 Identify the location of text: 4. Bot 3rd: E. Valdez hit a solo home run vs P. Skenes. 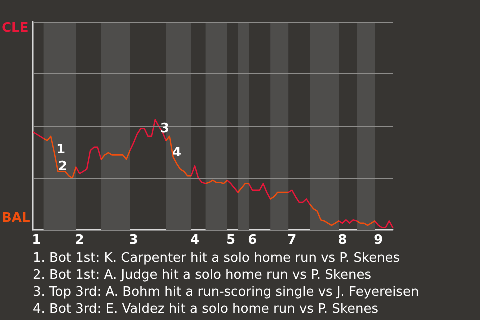
(206, 309).